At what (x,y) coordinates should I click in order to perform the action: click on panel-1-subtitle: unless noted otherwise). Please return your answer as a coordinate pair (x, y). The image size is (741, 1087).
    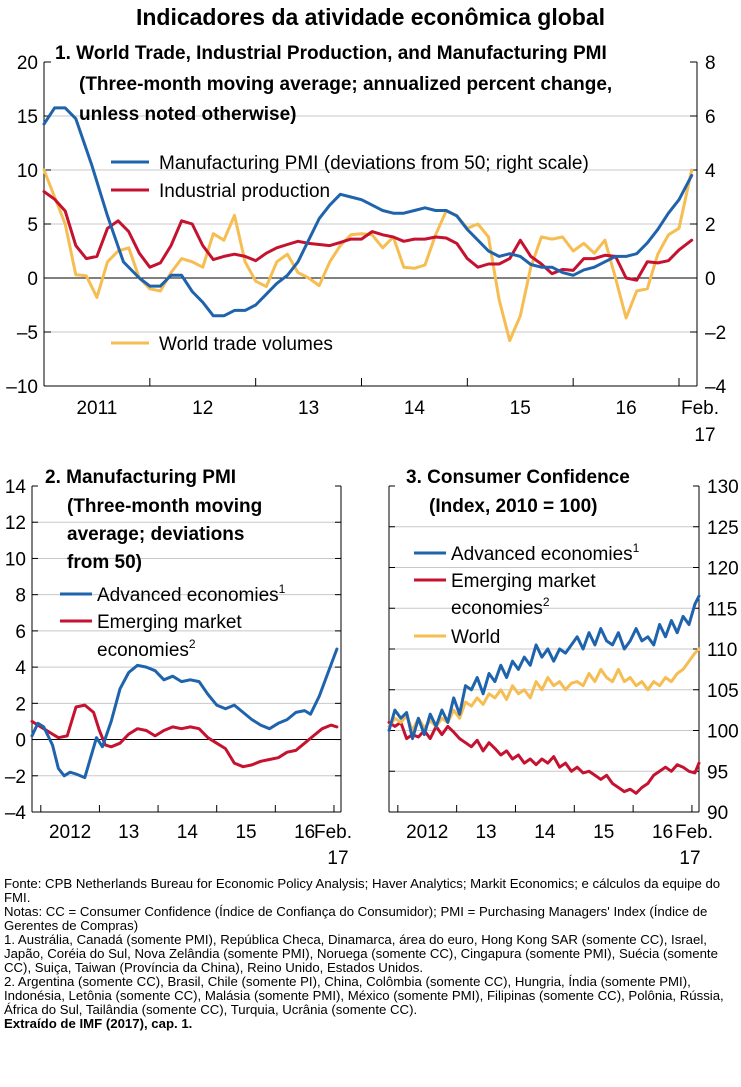
    Looking at the image, I should click on (187, 114).